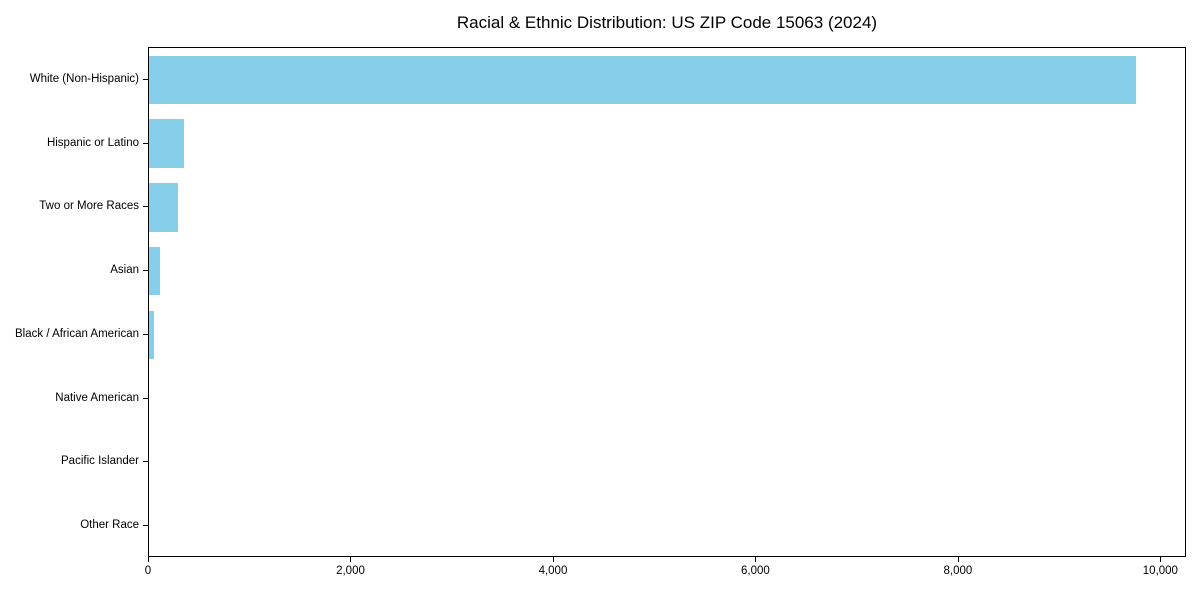  Describe the element at coordinates (97, 397) in the screenshot. I see `y-axis-label-5: Native American` at that location.